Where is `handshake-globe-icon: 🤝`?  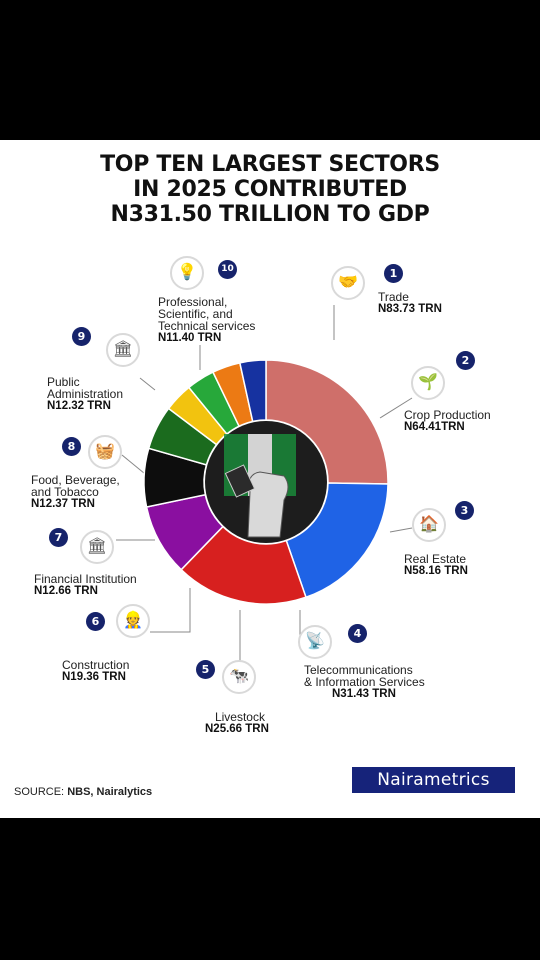
handshake-globe-icon: 🤝 is located at coordinates (348, 283).